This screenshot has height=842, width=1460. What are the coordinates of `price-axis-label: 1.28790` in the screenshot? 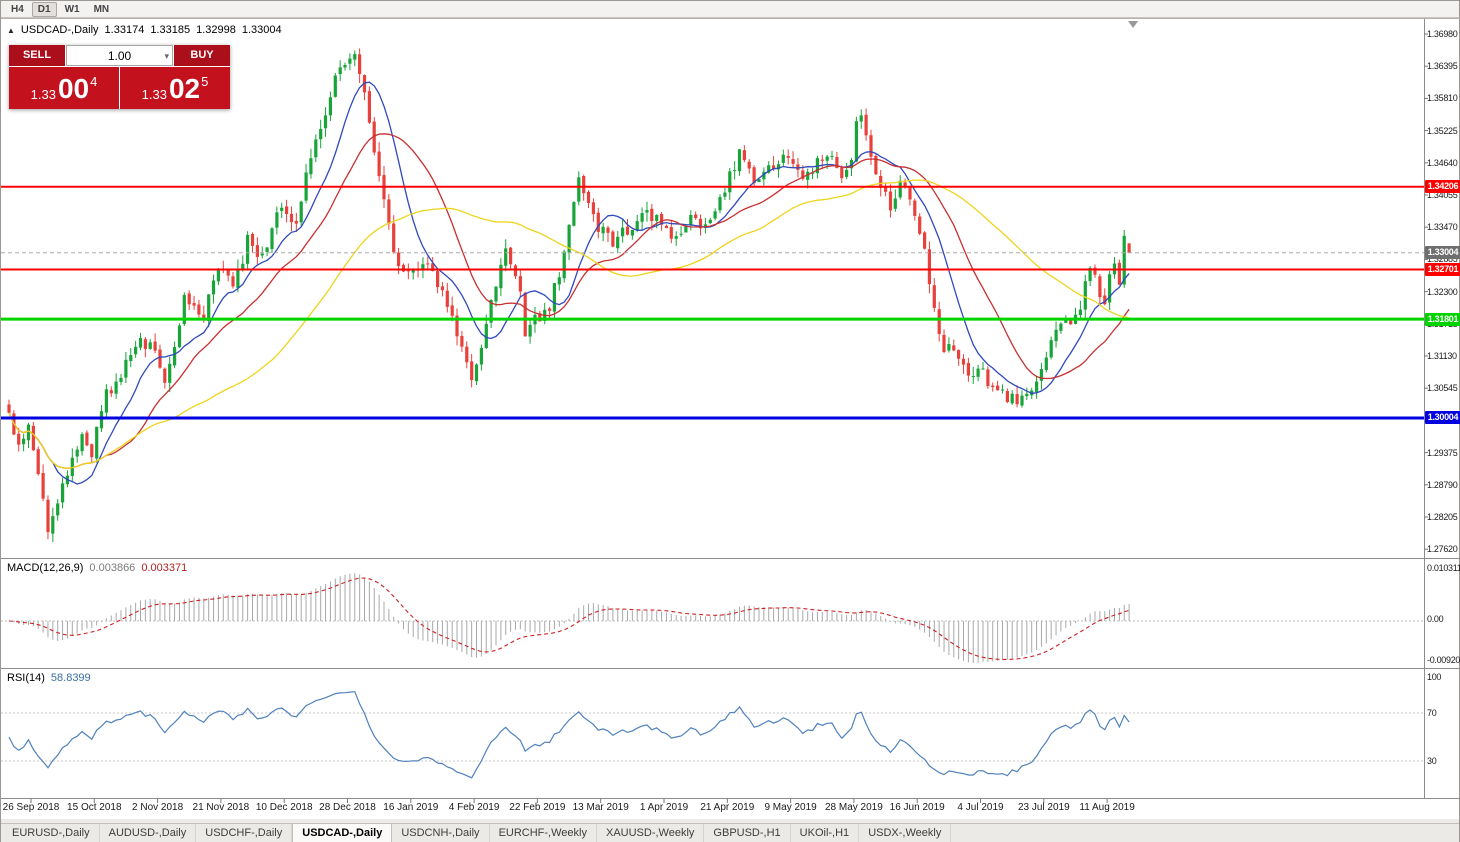 It's located at (1442, 484).